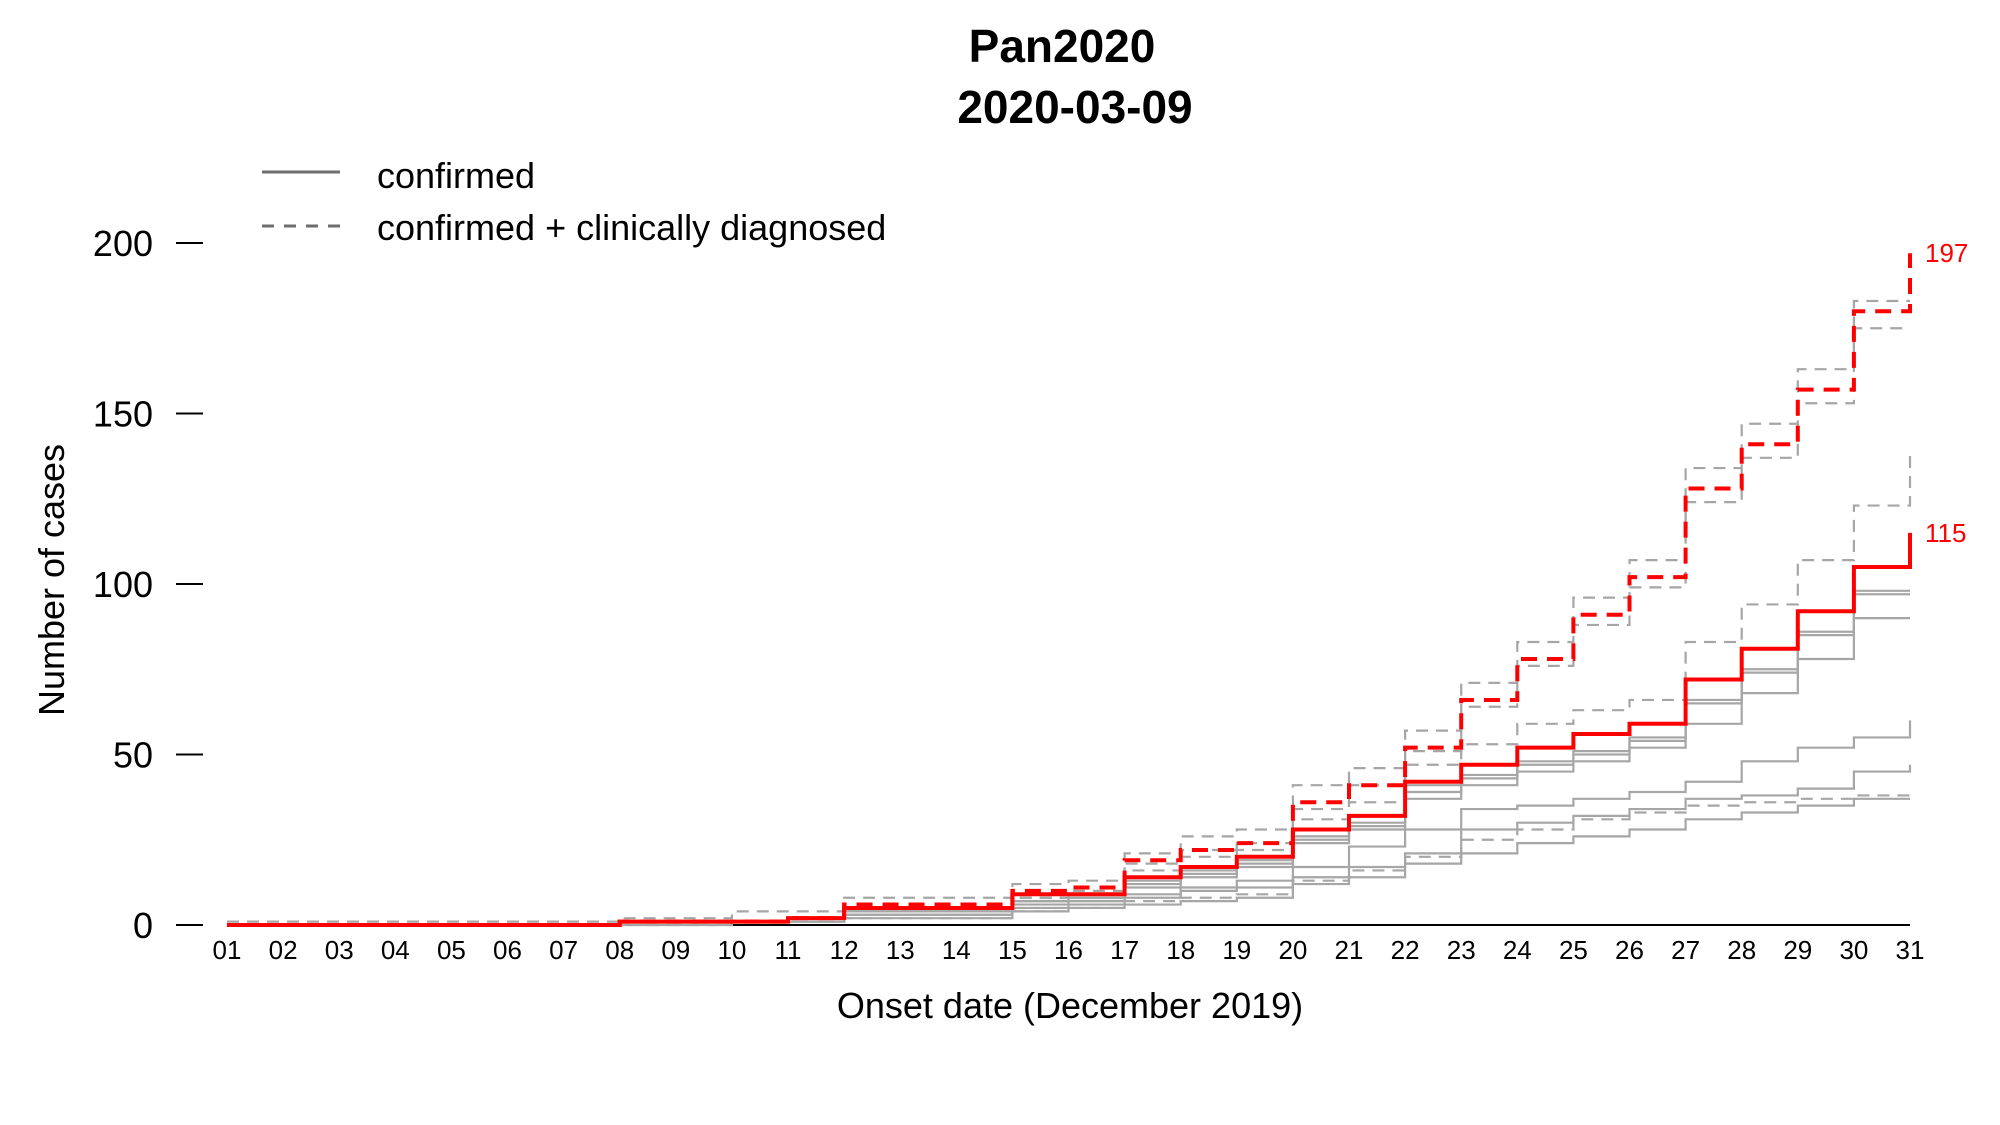 This screenshot has height=1125, width=2000. Describe the element at coordinates (1629, 950) in the screenshot. I see `x-tick-label: 26` at that location.